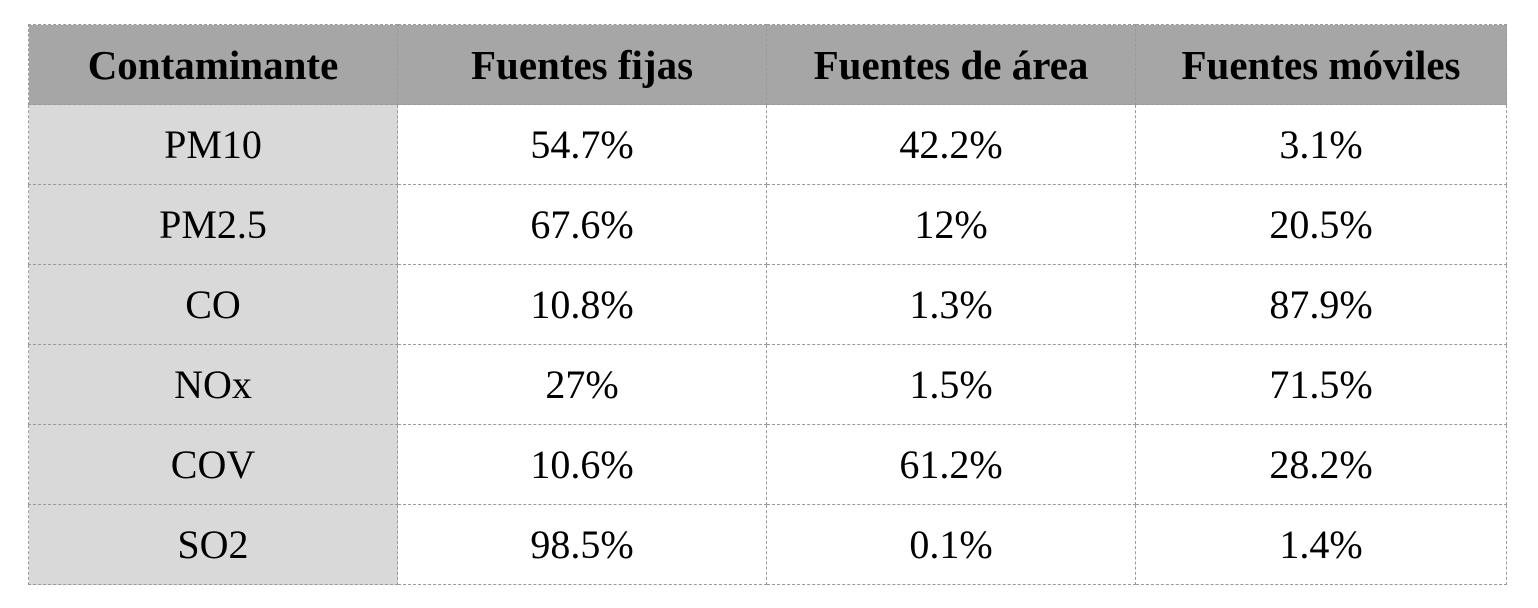  I want to click on pollutant-cell: CO, so click(213, 304).